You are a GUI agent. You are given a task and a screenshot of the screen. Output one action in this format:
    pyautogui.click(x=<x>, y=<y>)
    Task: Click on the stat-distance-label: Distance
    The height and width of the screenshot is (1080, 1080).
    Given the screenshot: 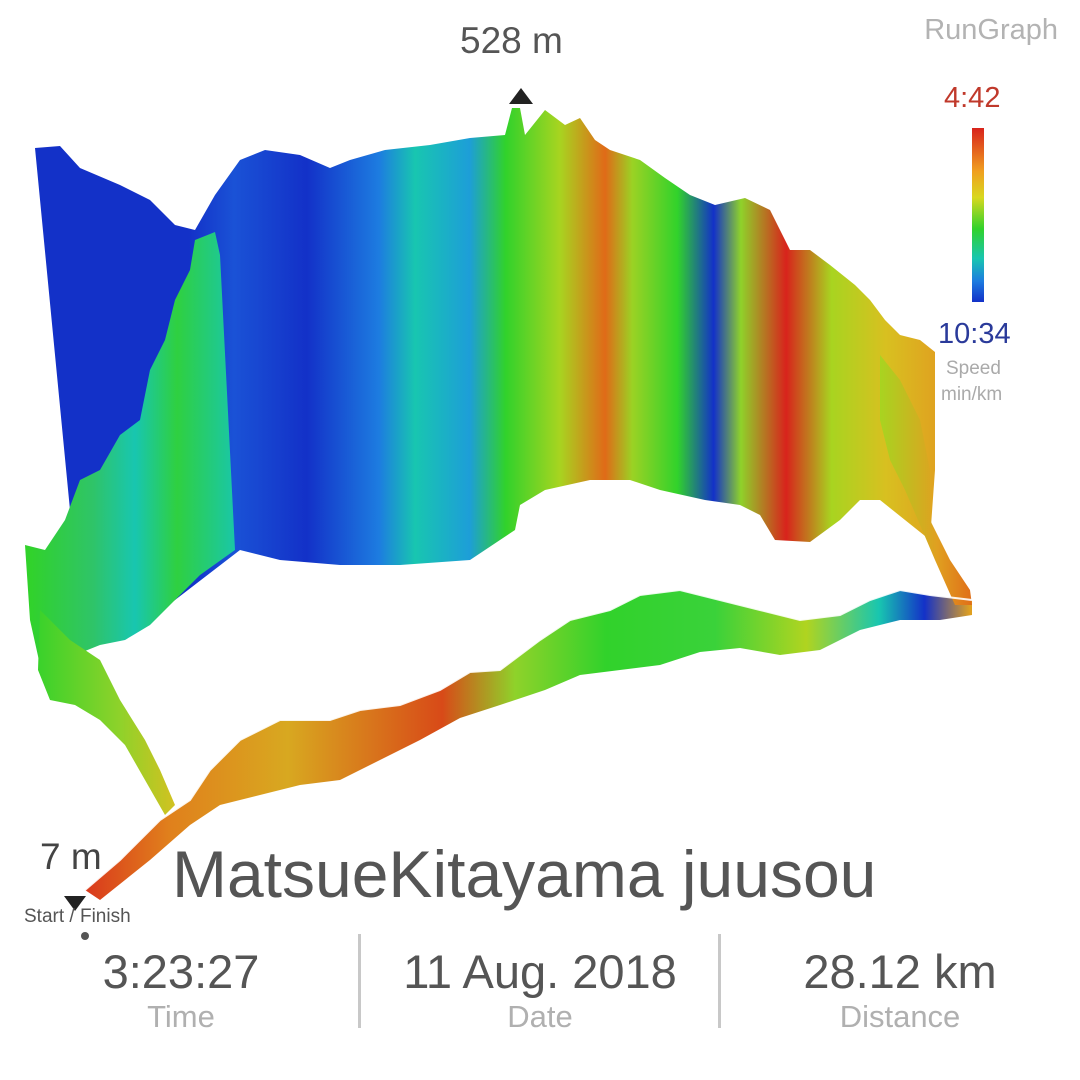 What is the action you would take?
    pyautogui.click(x=900, y=1016)
    